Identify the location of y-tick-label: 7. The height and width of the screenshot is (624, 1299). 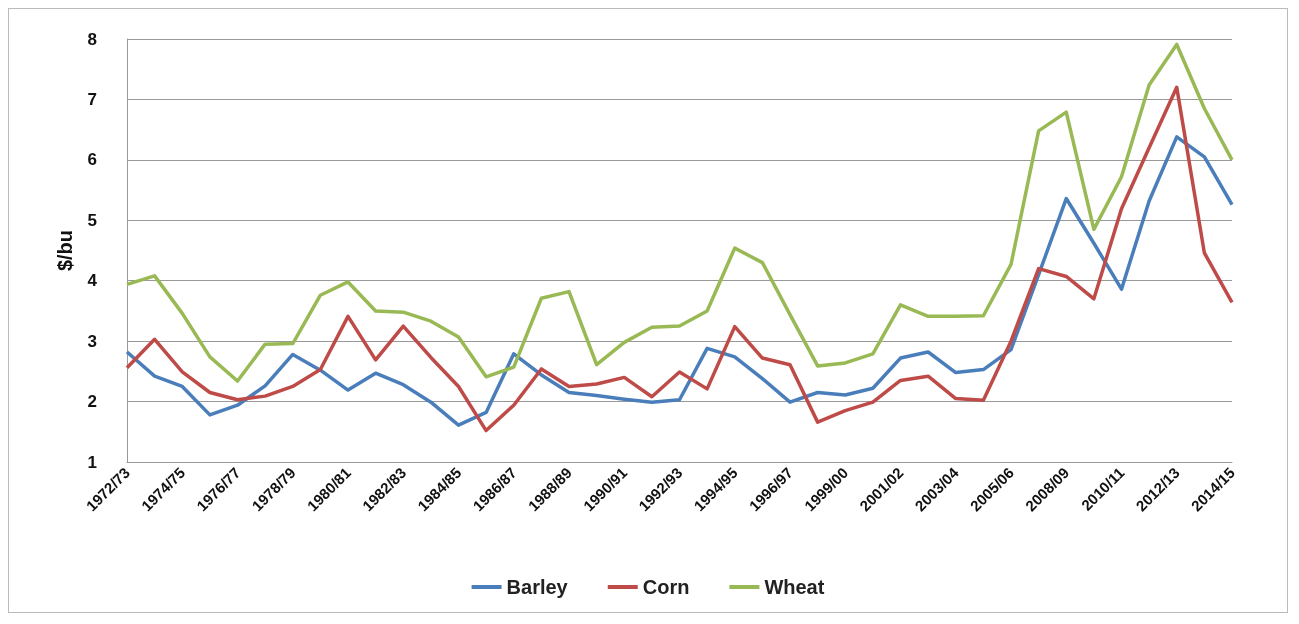
(92, 99).